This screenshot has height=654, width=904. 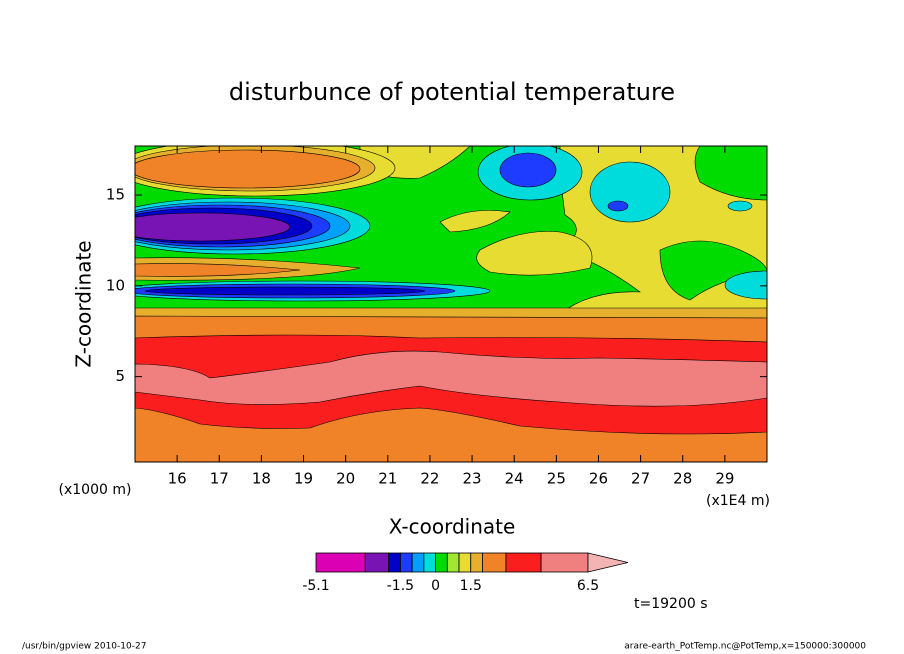 What do you see at coordinates (452, 527) in the screenshot?
I see `x-axis-label: X-coordinate` at bounding box center [452, 527].